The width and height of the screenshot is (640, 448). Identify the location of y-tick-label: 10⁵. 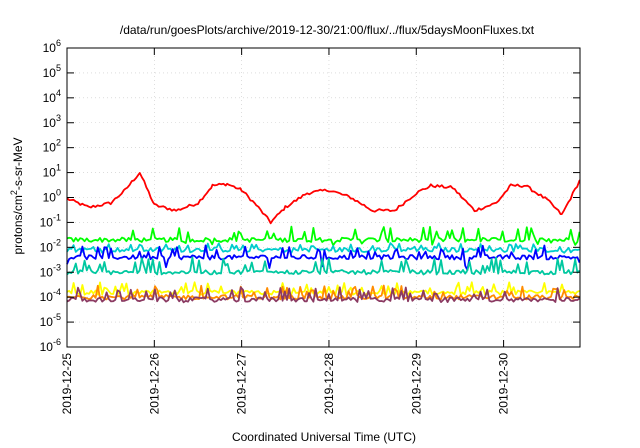
(52, 71).